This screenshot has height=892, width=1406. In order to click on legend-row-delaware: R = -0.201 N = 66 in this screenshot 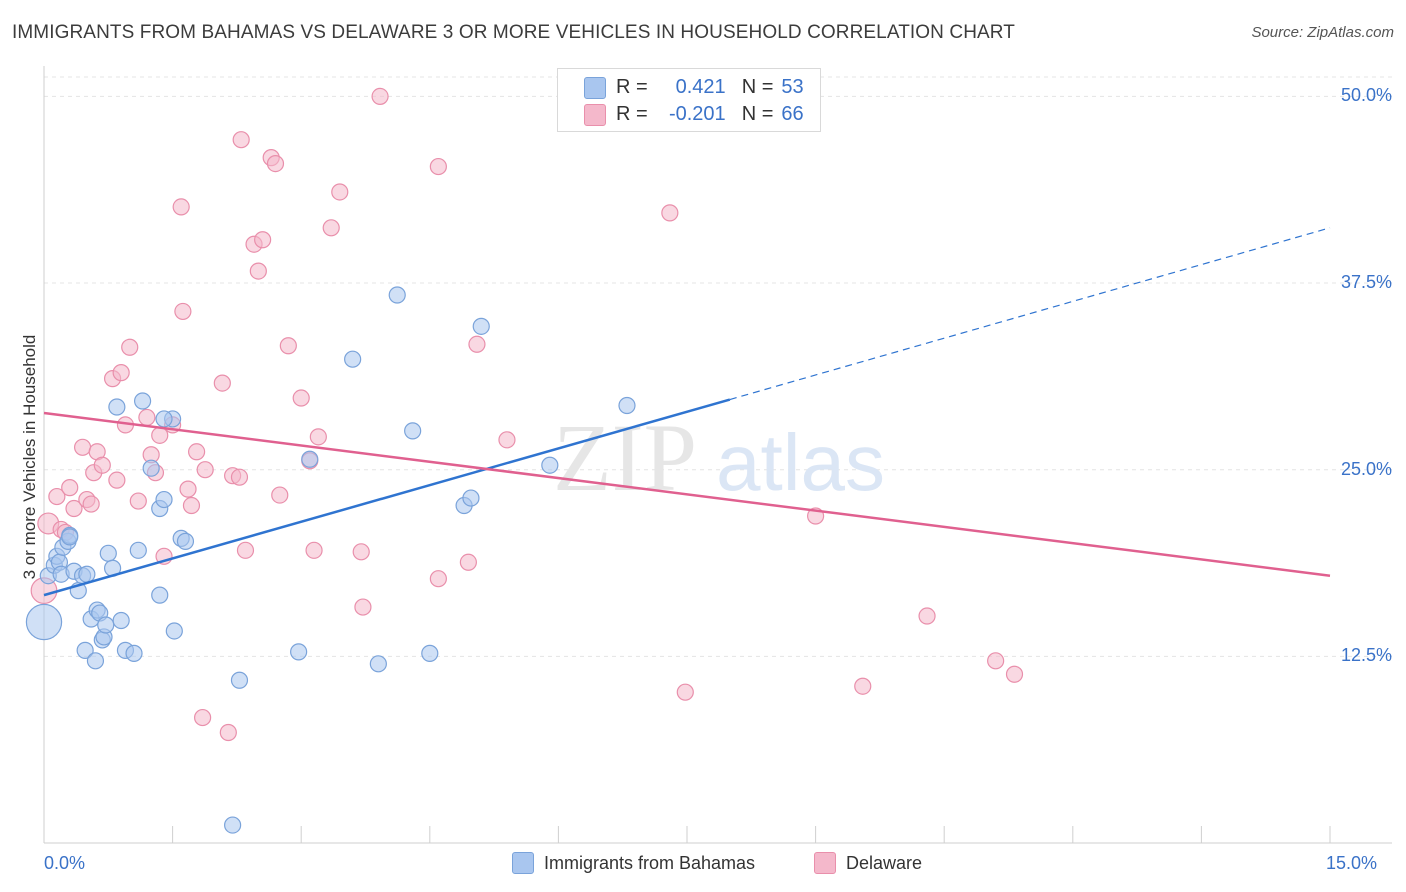, I will do `click(710, 114)`.